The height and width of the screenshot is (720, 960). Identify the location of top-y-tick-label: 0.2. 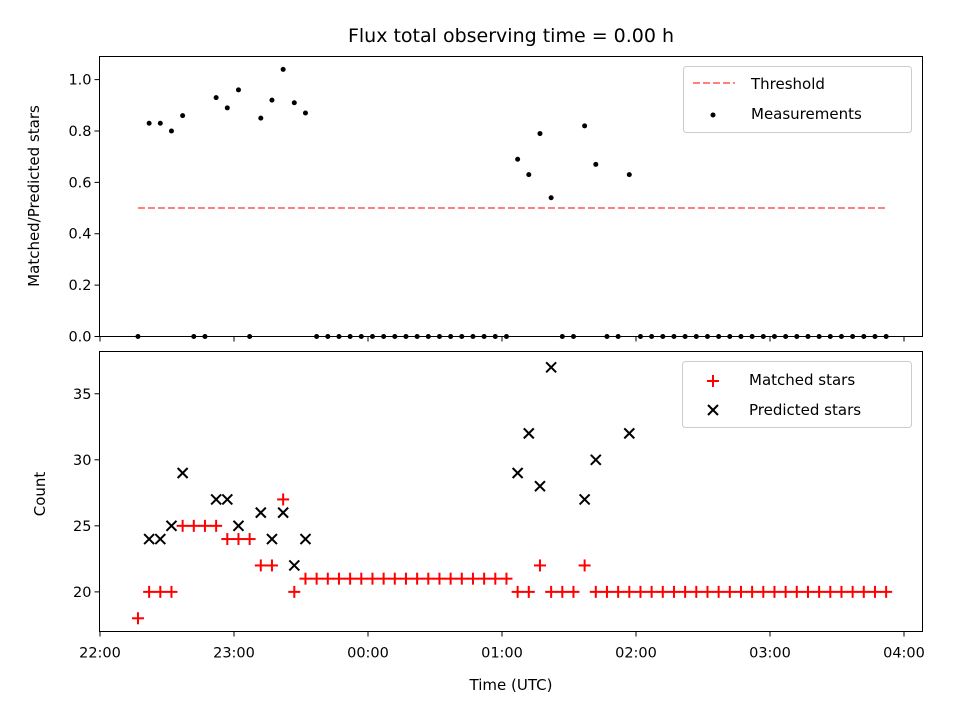
(79, 286).